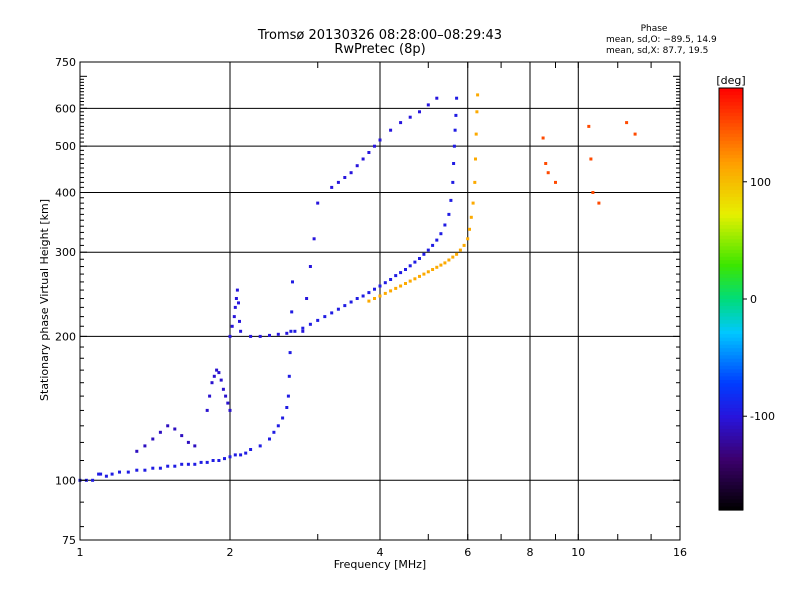  What do you see at coordinates (753, 299) in the screenshot?
I see `colorbar-tick-label: 0` at bounding box center [753, 299].